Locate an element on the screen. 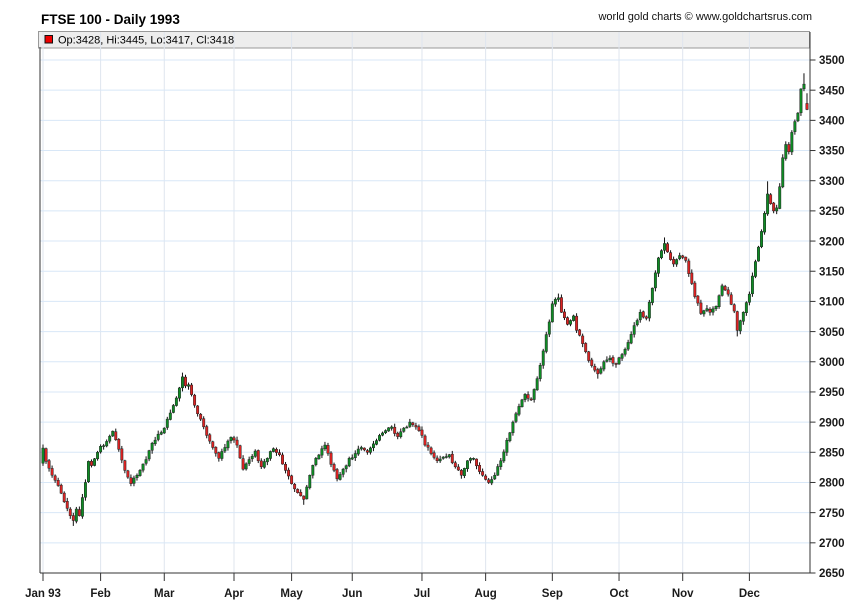 The height and width of the screenshot is (616, 850). x-tick-label: May is located at coordinates (291, 594).